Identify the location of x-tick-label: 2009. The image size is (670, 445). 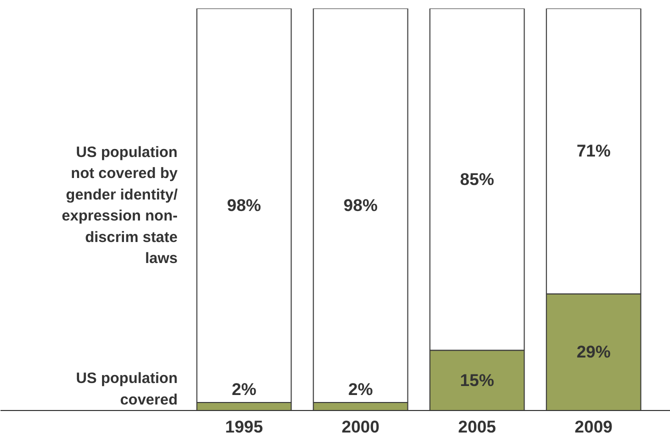
(593, 427).